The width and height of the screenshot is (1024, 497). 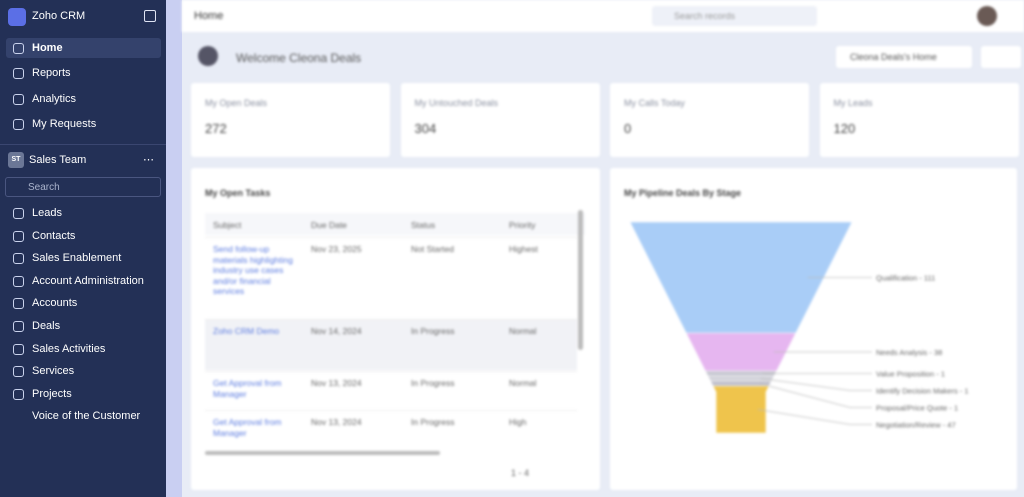 I want to click on module-item: Voice of the Customer, so click(x=86, y=416).